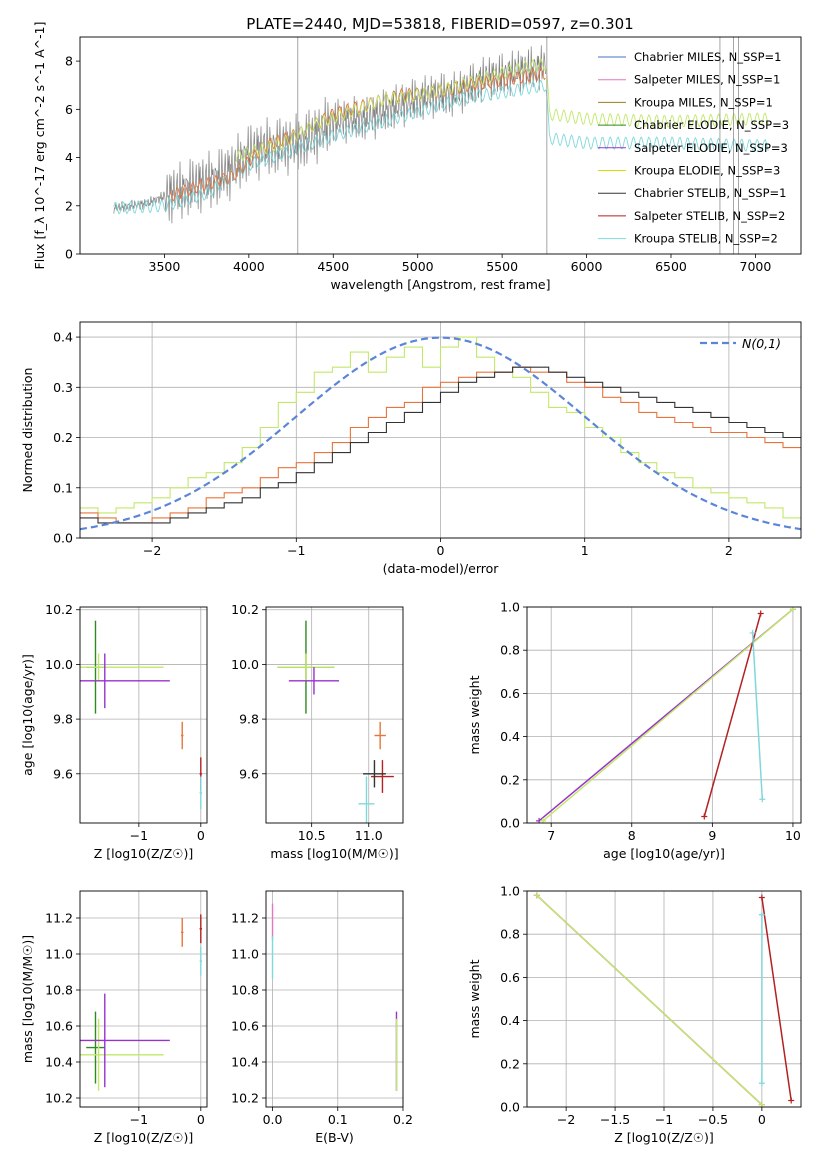 This screenshot has width=819, height=1170. Describe the element at coordinates (709, 216) in the screenshot. I see `legend-label: Salpeter STELIB, N_SSP=2` at that location.